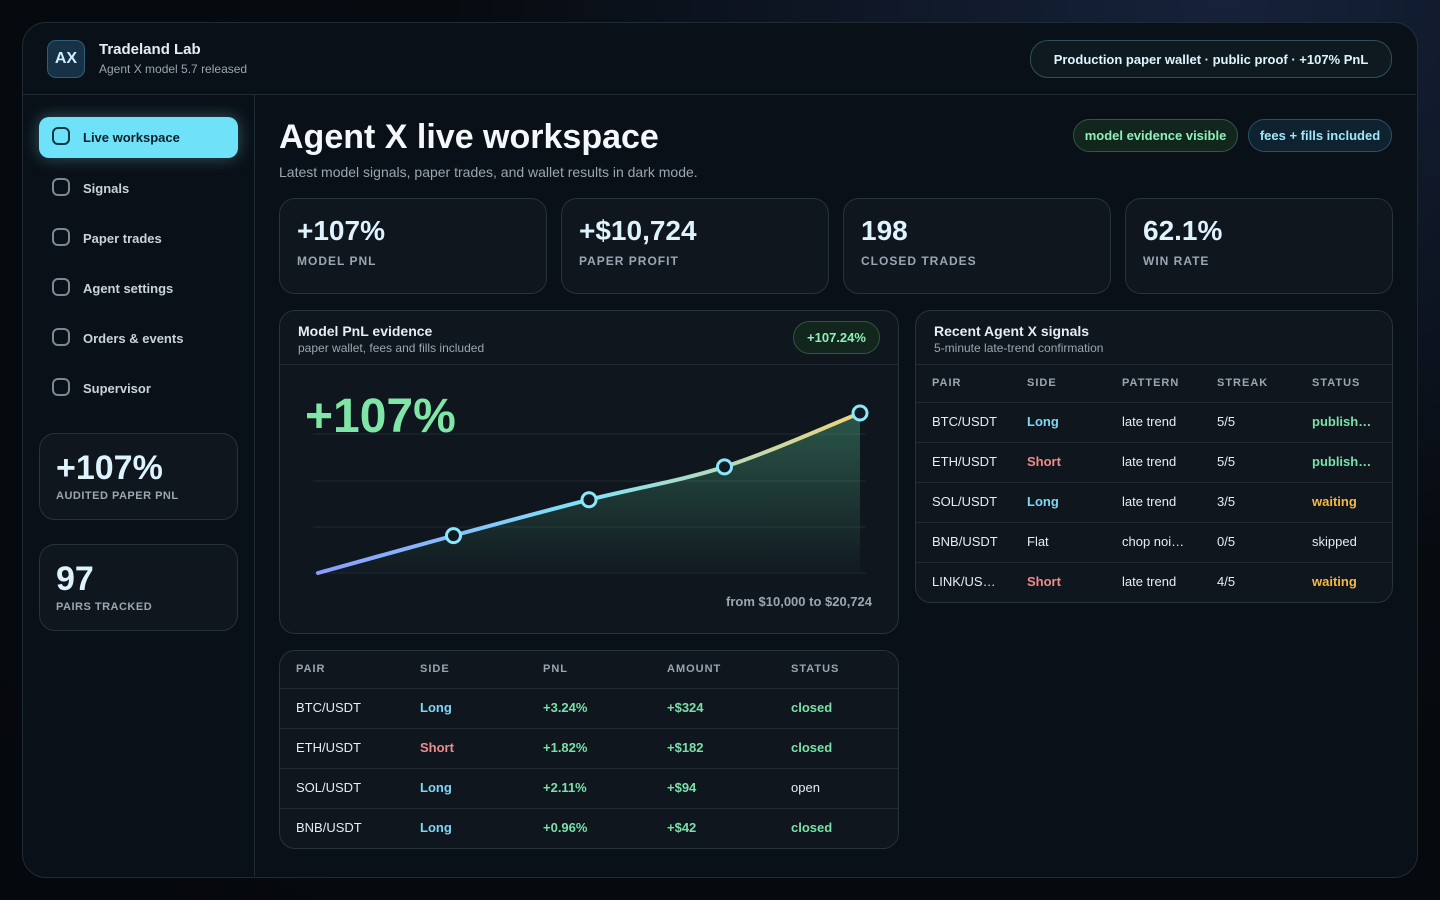  What do you see at coordinates (173, 69) in the screenshot?
I see `app-subtitle: Agent X model 5.7 released` at bounding box center [173, 69].